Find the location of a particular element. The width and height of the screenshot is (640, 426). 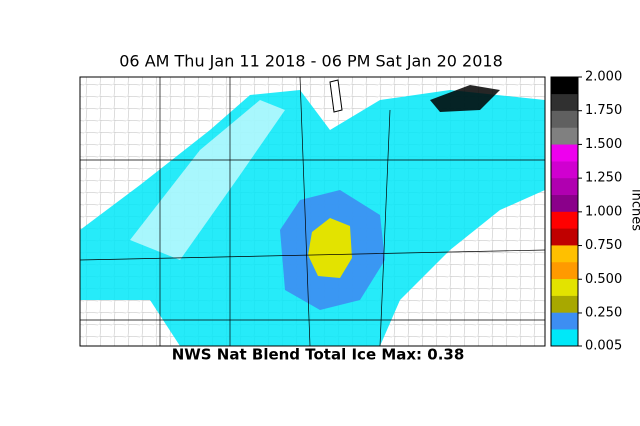

colorbar-tick-label: 0.500 is located at coordinates (603, 279).